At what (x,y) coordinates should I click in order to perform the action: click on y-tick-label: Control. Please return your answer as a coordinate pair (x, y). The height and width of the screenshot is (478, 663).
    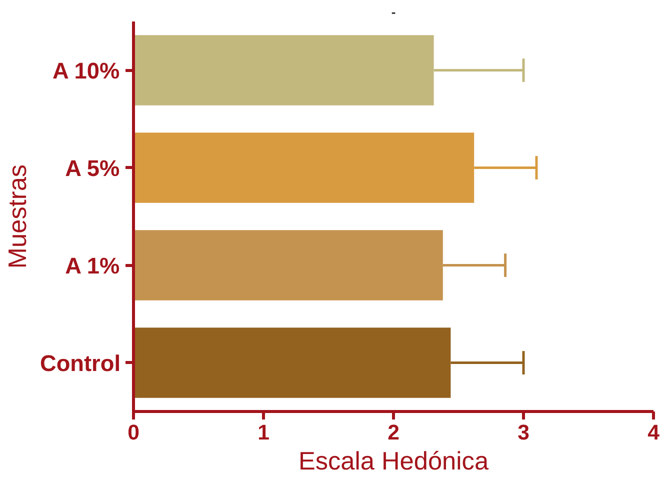
    Looking at the image, I should click on (80, 363).